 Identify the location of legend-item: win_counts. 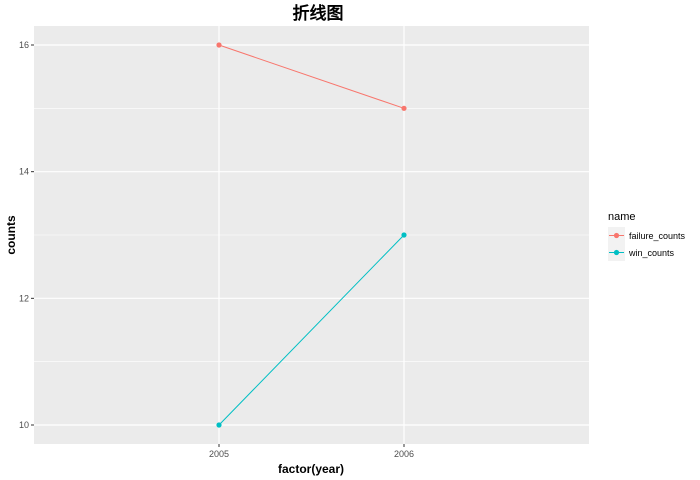
(641, 252).